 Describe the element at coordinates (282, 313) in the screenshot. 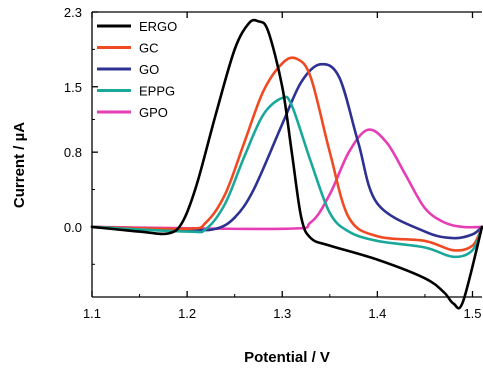

I see `x-tick-label: 1.3` at that location.